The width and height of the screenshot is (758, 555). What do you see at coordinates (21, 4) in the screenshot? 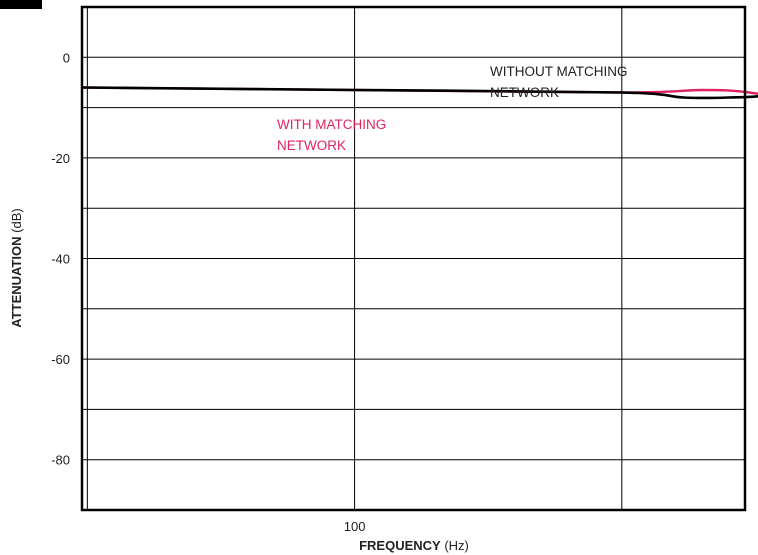
I see `corner-tab` at bounding box center [21, 4].